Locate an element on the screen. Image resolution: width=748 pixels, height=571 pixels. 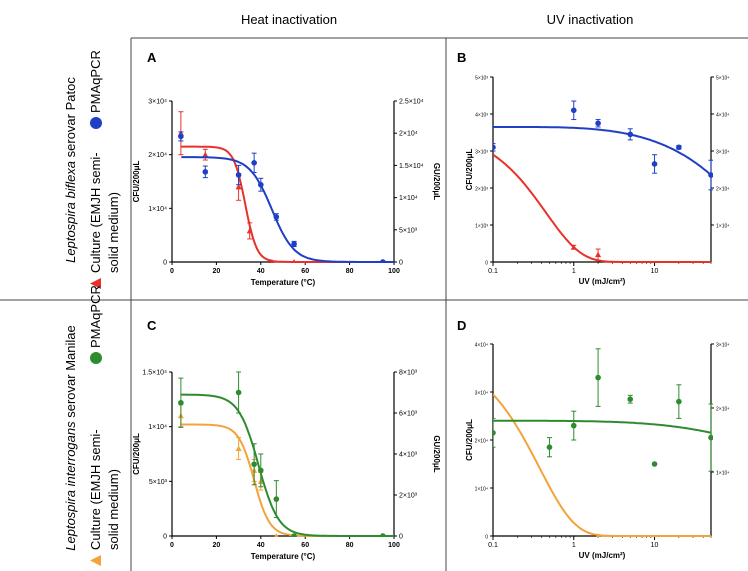
y2-tick-label: 5×10⁴ is located at coordinates (722, 79).